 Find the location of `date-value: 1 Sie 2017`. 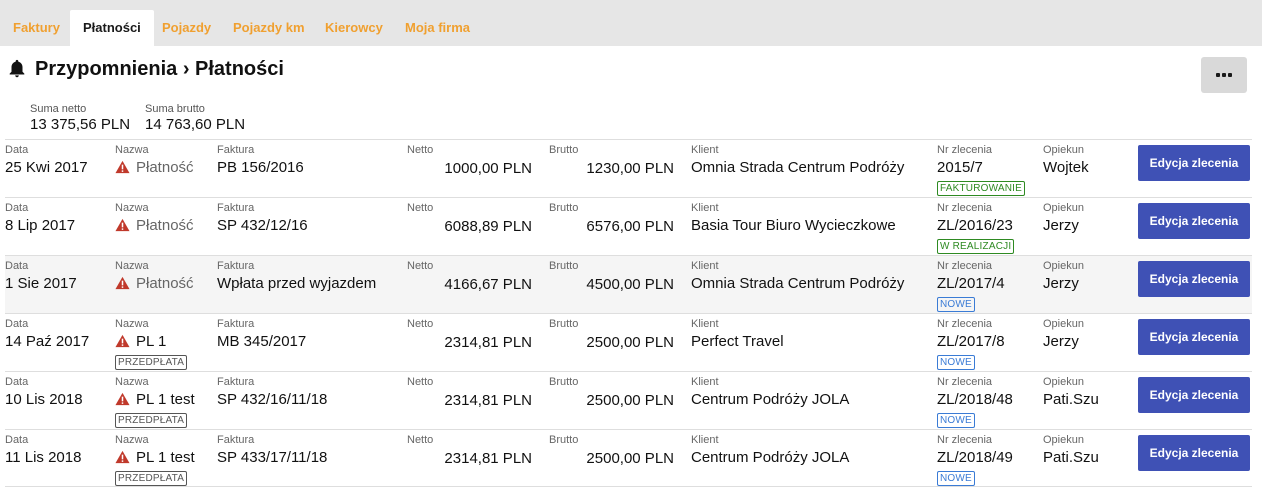

date-value: 1 Sie 2017 is located at coordinates (41, 283).